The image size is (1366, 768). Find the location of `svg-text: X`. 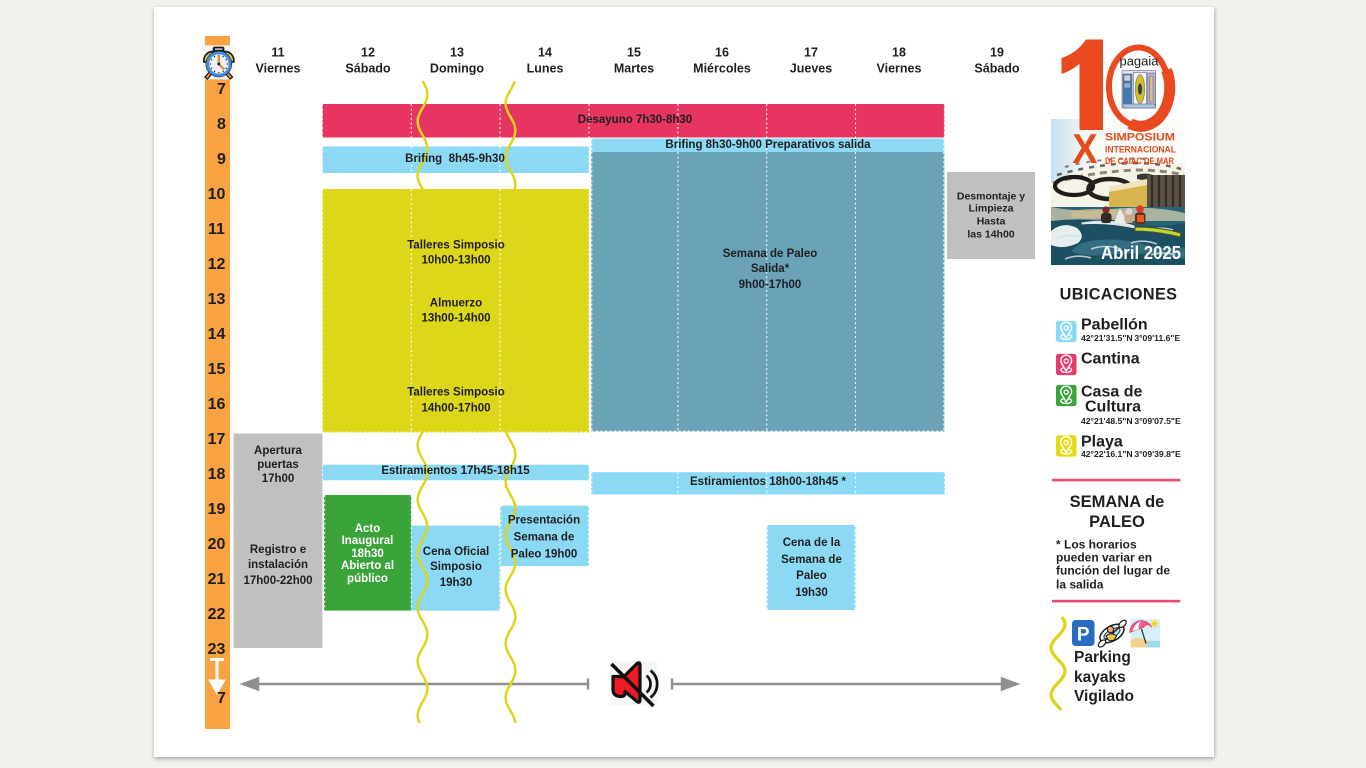

svg-text: X is located at coordinates (1085, 149).